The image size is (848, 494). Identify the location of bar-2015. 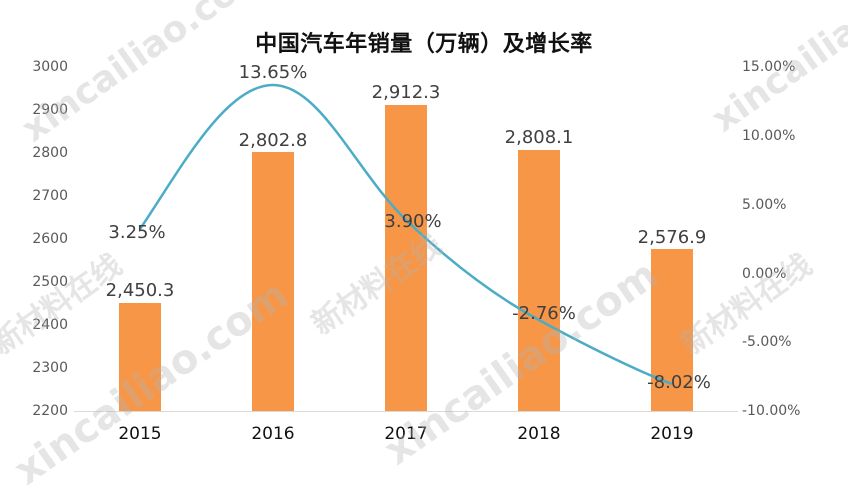
(140, 357).